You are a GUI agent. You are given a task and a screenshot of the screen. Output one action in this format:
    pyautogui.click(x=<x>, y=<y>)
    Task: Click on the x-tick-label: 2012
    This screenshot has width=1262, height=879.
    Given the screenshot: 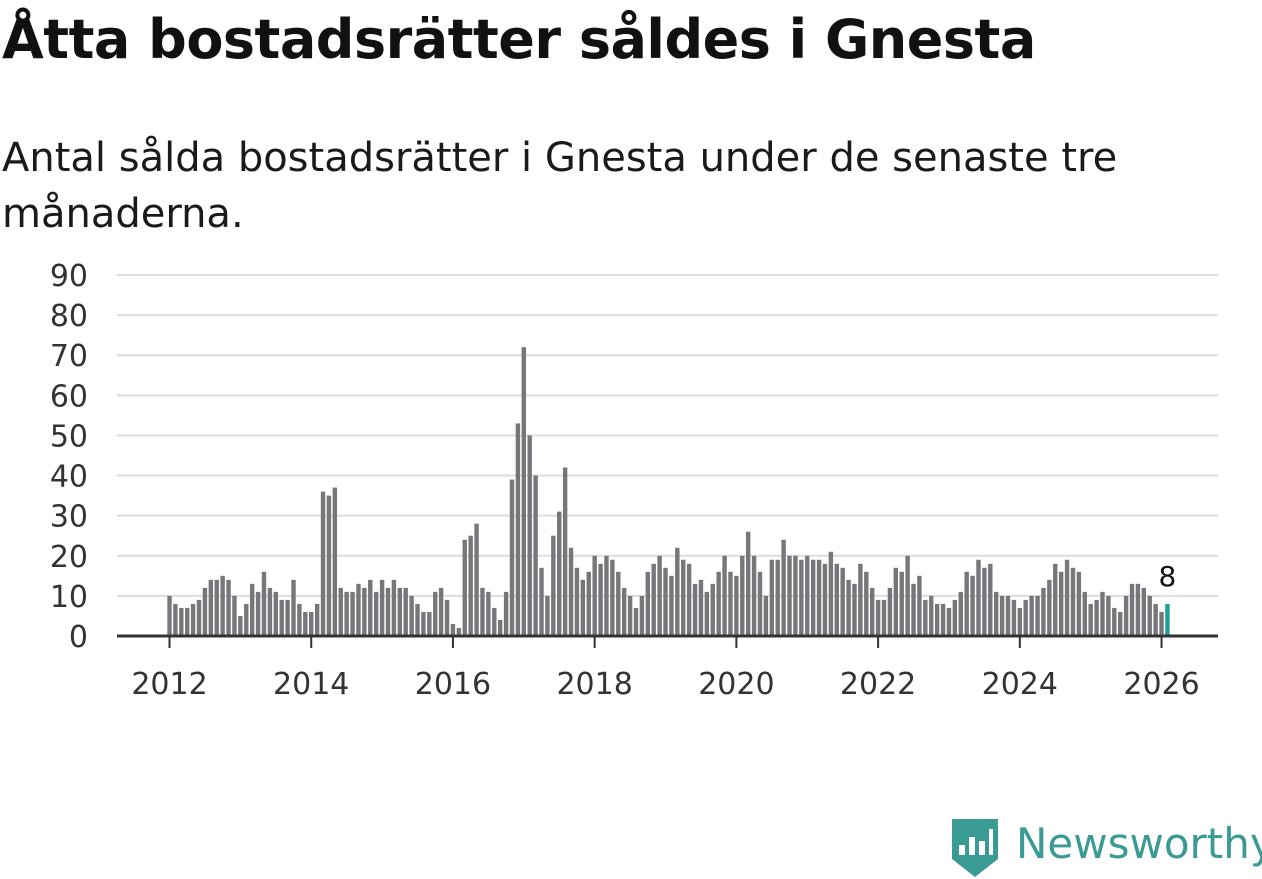 What is the action you would take?
    pyautogui.click(x=169, y=684)
    